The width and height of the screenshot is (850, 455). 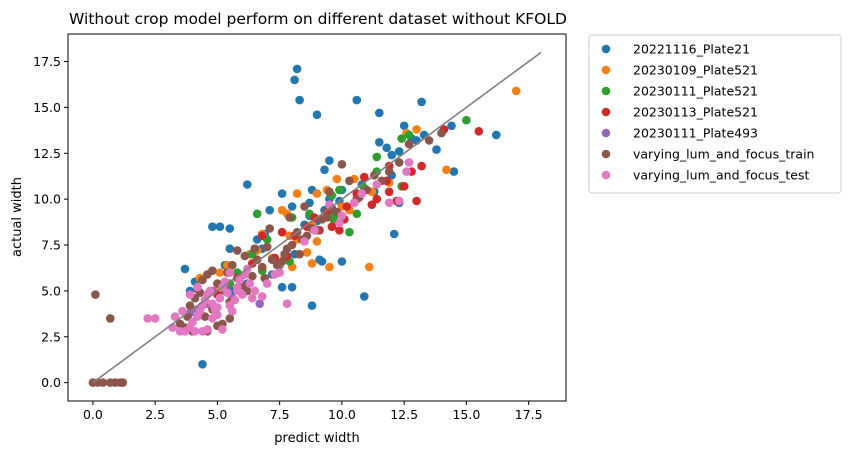 I want to click on x-tick-label: 2.5, so click(x=155, y=414).